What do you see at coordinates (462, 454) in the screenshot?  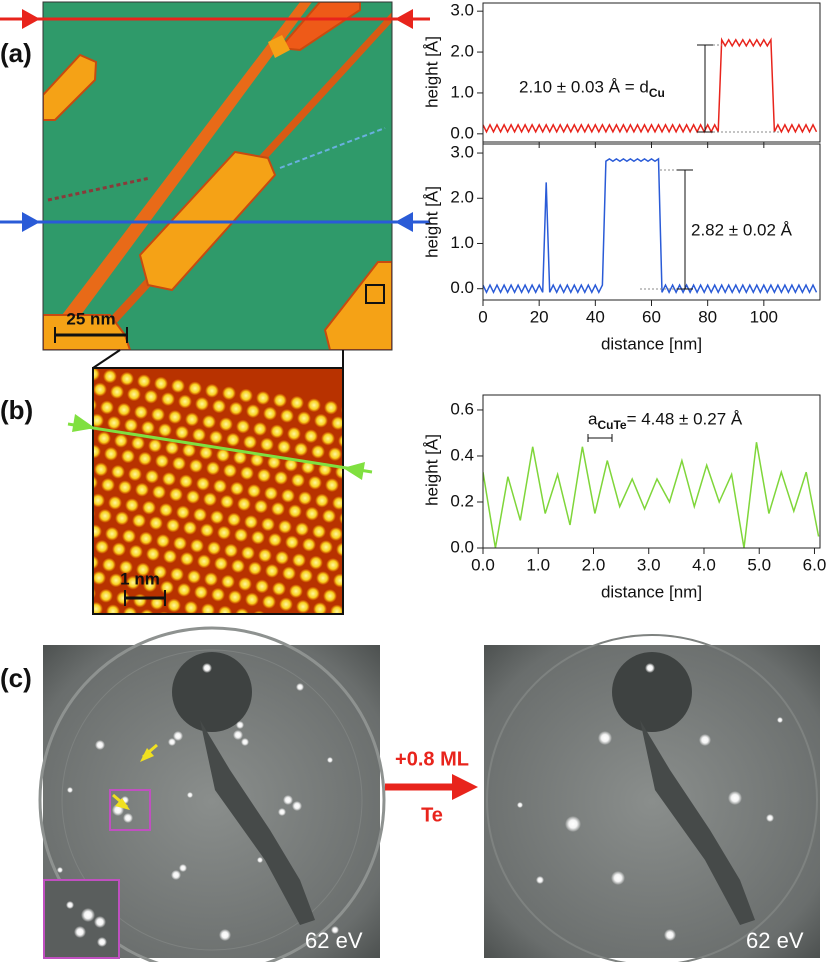 I see `y-tick-label: 0.4` at bounding box center [462, 454].